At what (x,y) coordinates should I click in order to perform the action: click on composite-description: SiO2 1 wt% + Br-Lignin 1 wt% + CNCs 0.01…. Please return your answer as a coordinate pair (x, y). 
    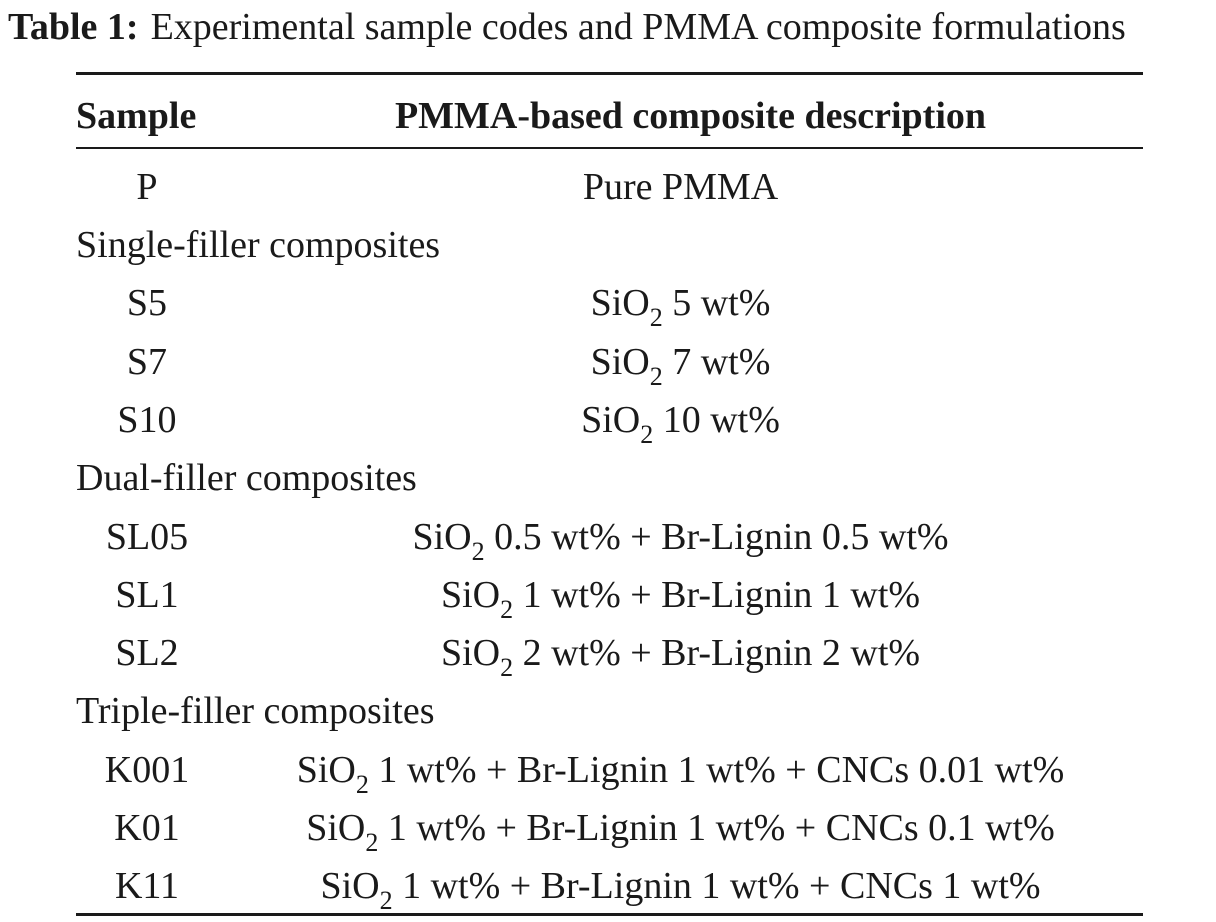
    Looking at the image, I should click on (680, 772).